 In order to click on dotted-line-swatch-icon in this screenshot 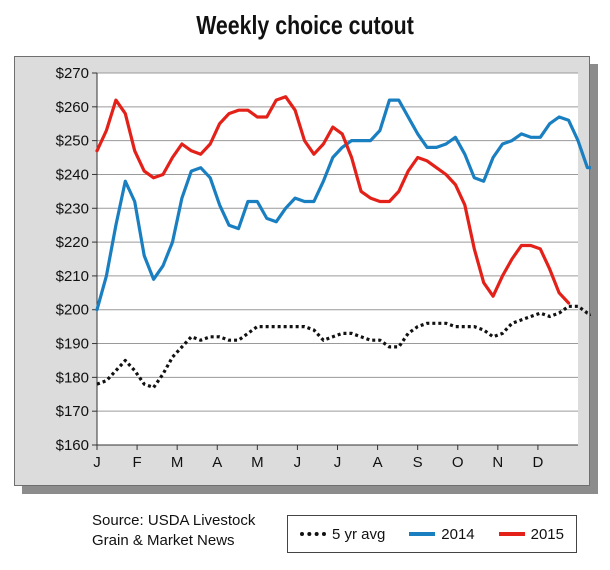, I will do `click(312, 534)`.